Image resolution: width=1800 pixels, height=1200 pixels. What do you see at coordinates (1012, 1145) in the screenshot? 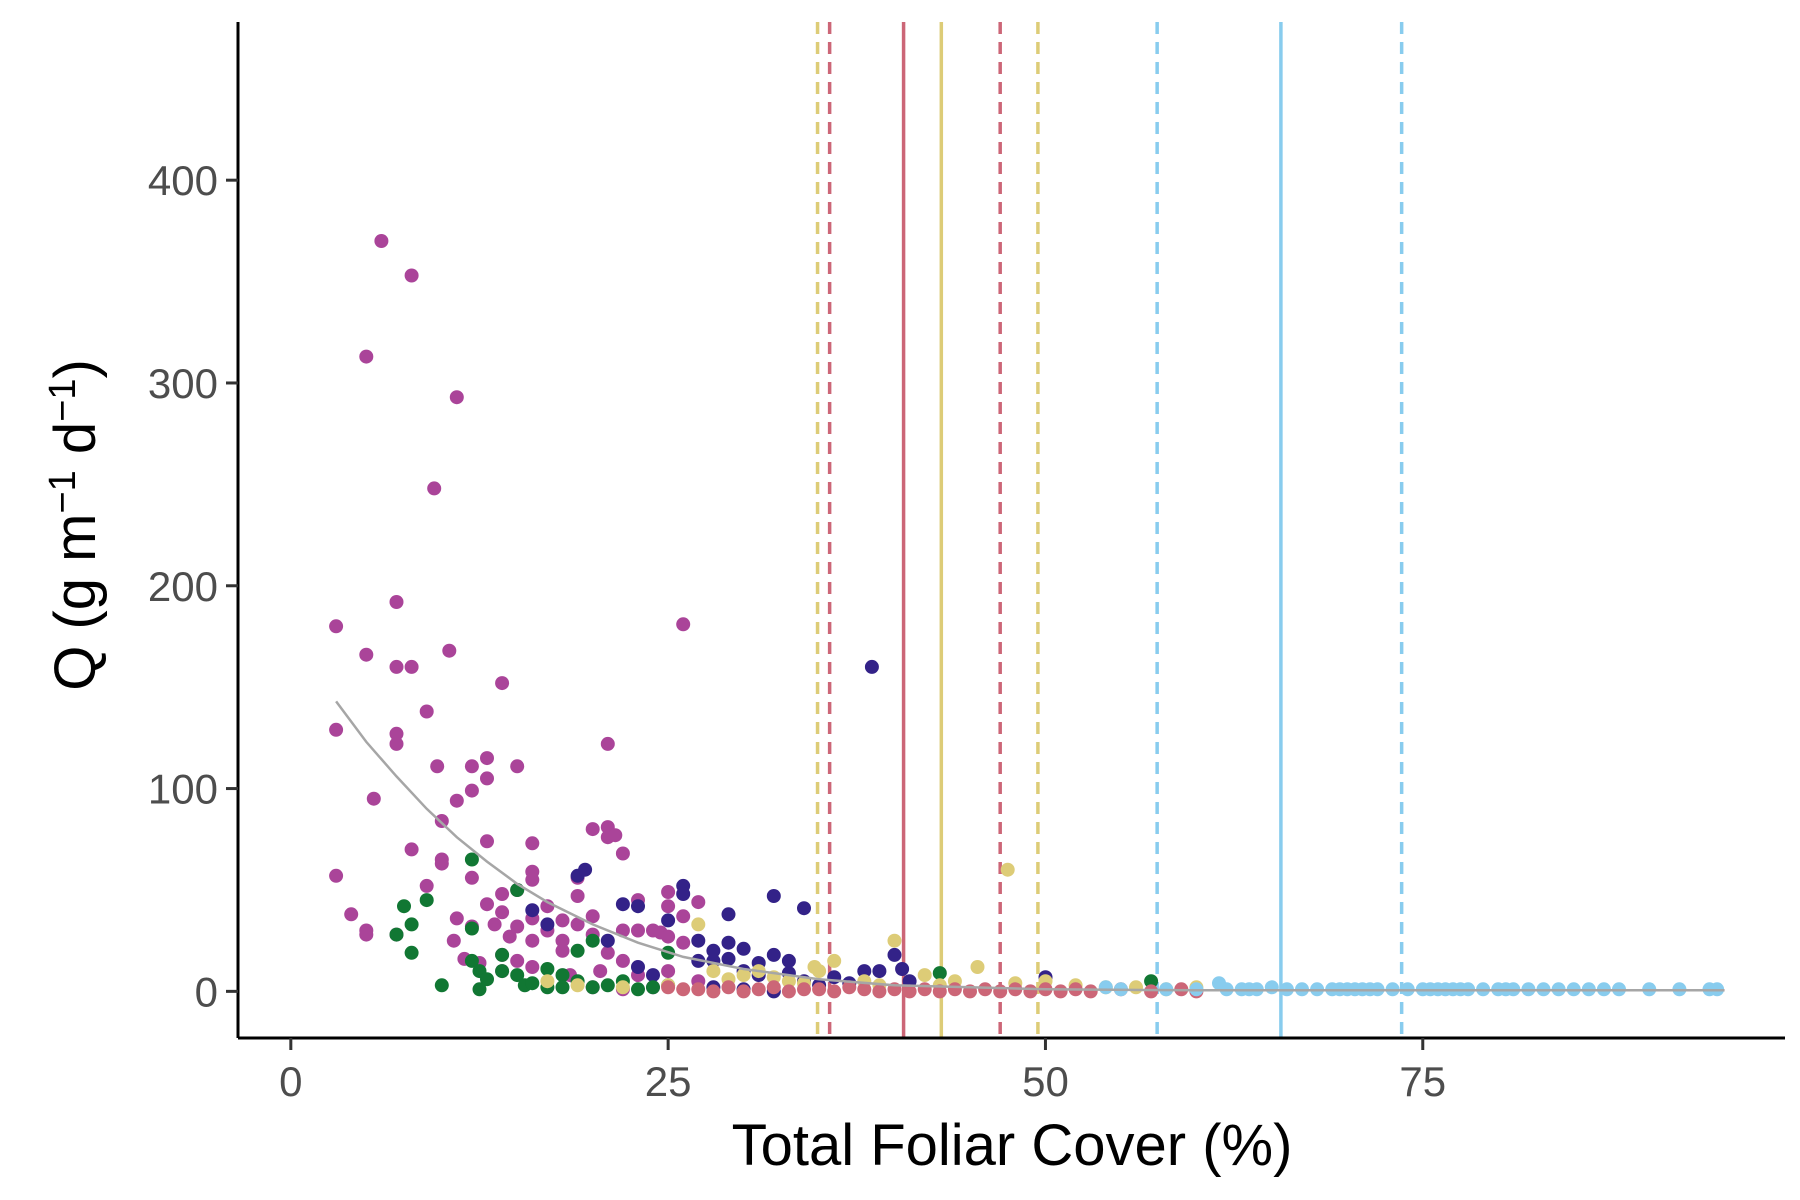
I see `x-axis-title: Total Foliar Cover (%)` at bounding box center [1012, 1145].